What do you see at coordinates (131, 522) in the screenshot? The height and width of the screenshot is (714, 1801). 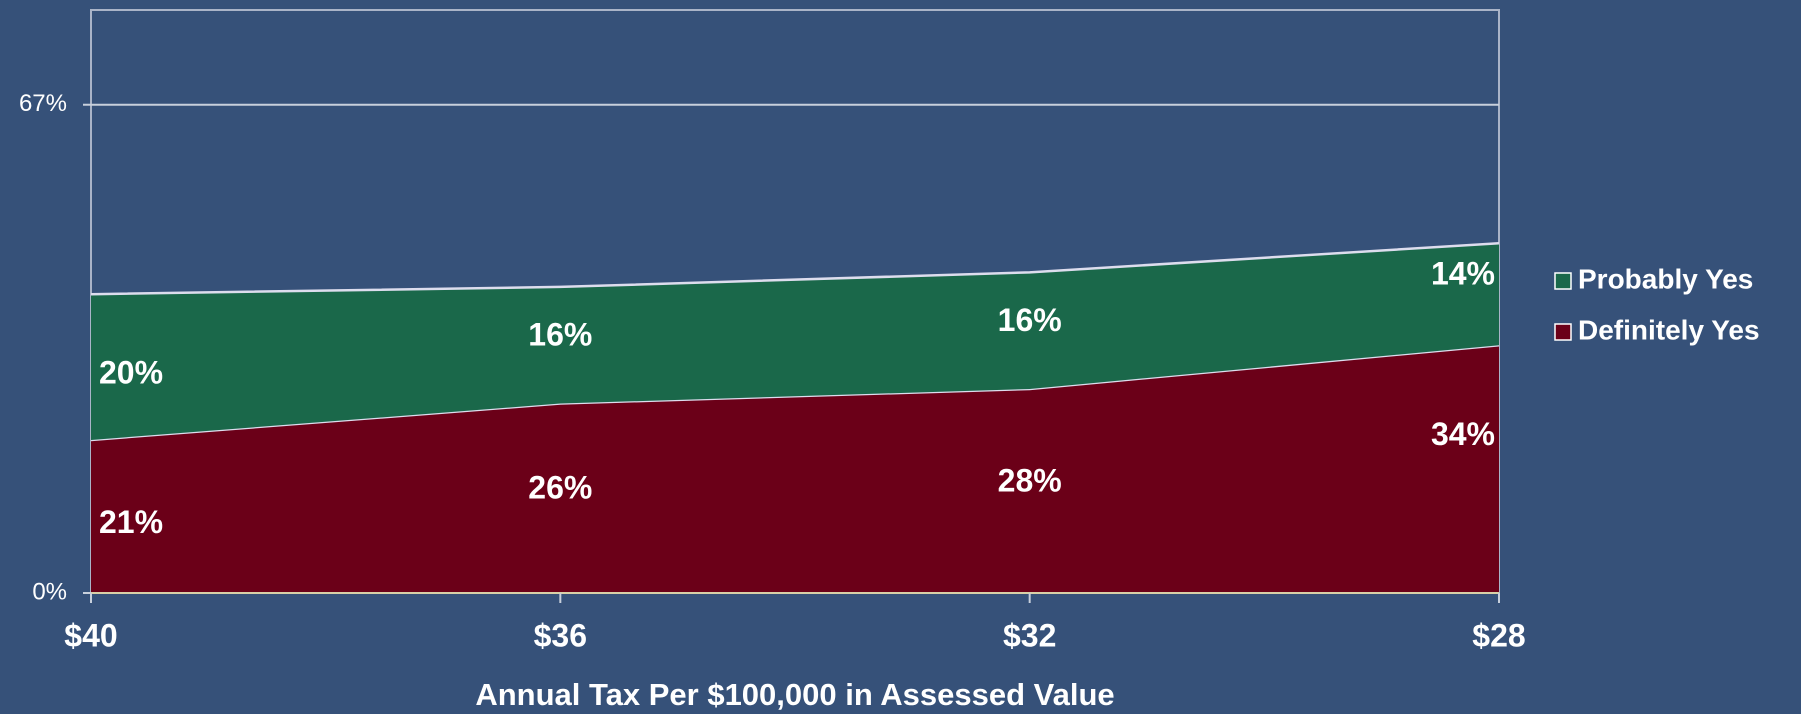 I see `data-label: 21%` at bounding box center [131, 522].